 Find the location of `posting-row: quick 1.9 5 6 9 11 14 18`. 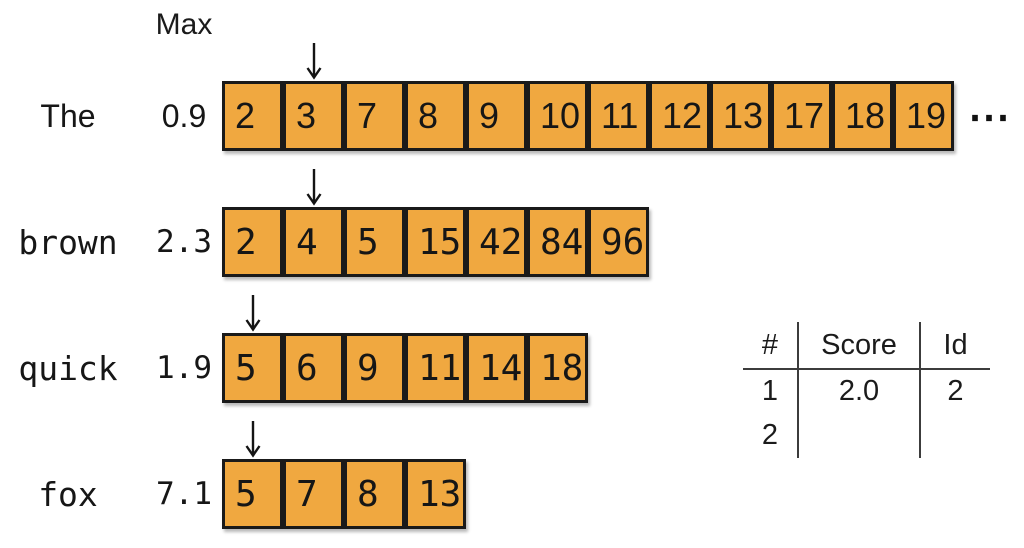

posting-row: quick 1.9 5 6 9 11 14 18 is located at coordinates (512, 368).